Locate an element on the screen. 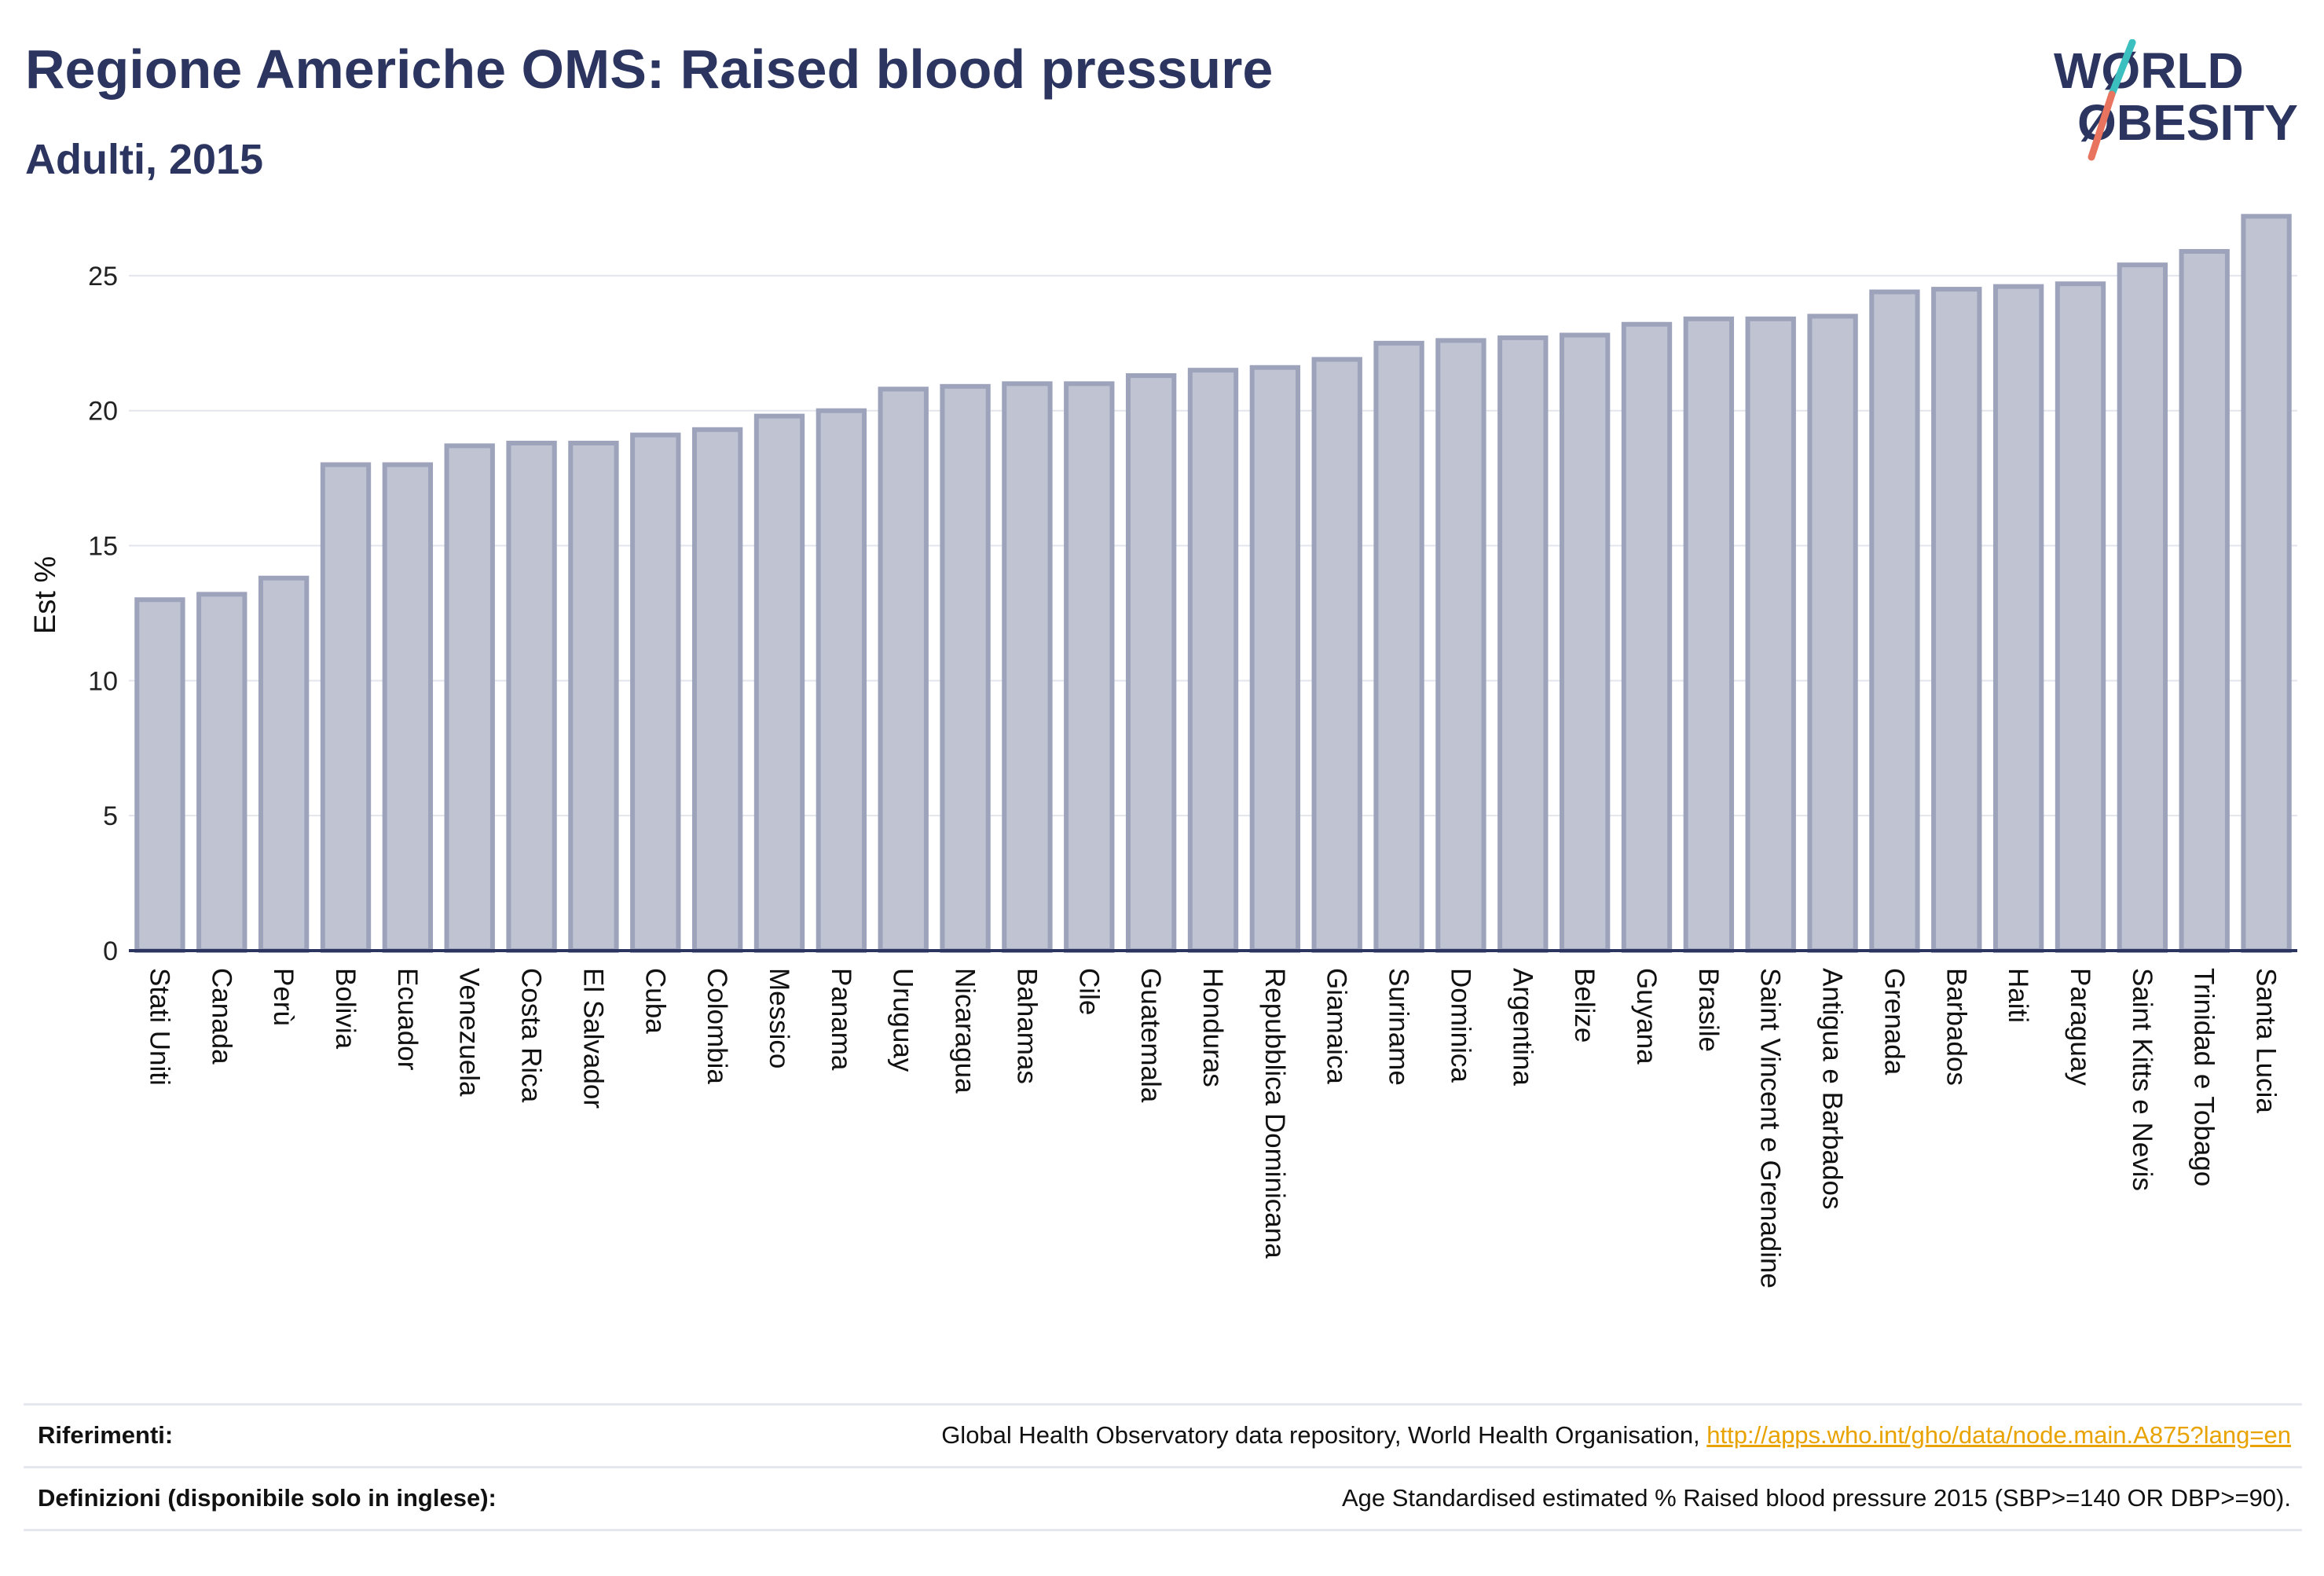 This screenshot has width=2324, height=1576. y-axis-label: Est % is located at coordinates (45, 595).